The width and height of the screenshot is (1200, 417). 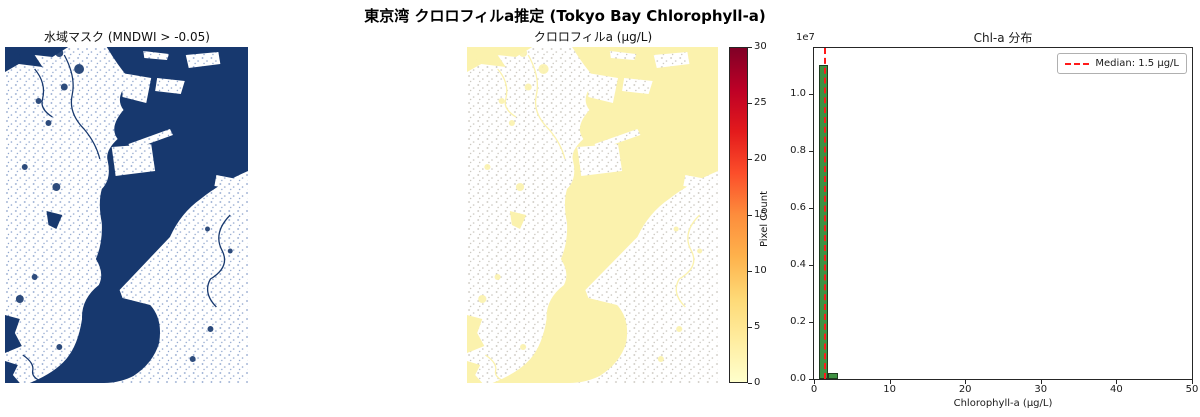 I want to click on y-tick-label: 0.6, so click(x=798, y=207).